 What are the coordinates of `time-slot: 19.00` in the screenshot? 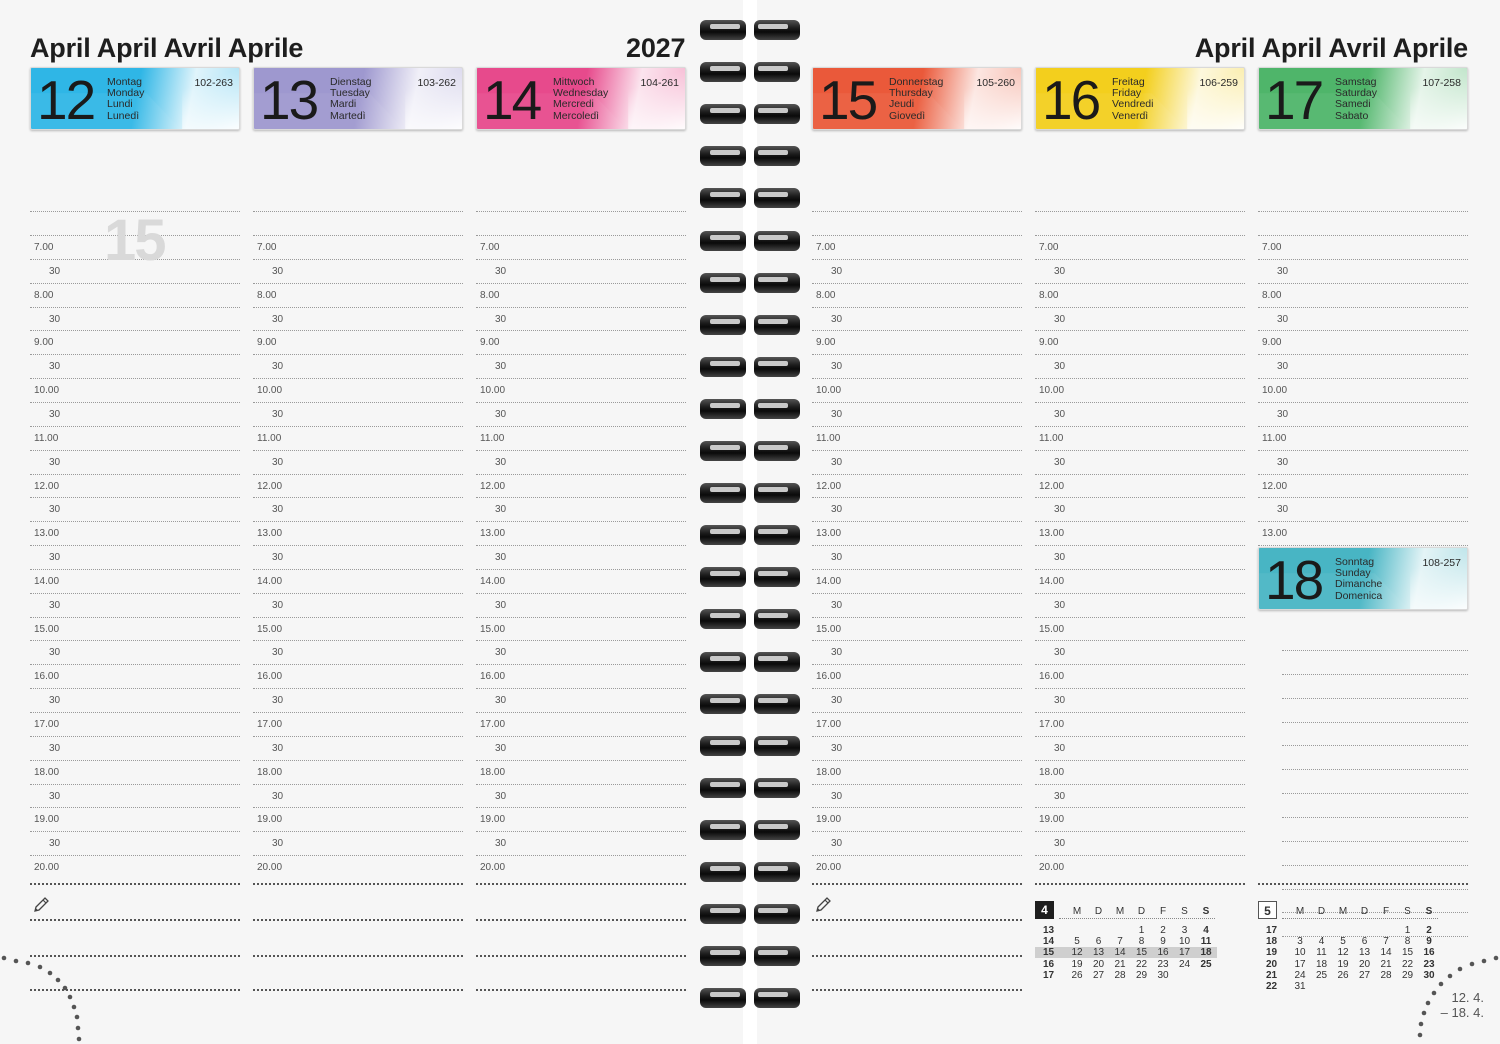 It's located at (917, 804).